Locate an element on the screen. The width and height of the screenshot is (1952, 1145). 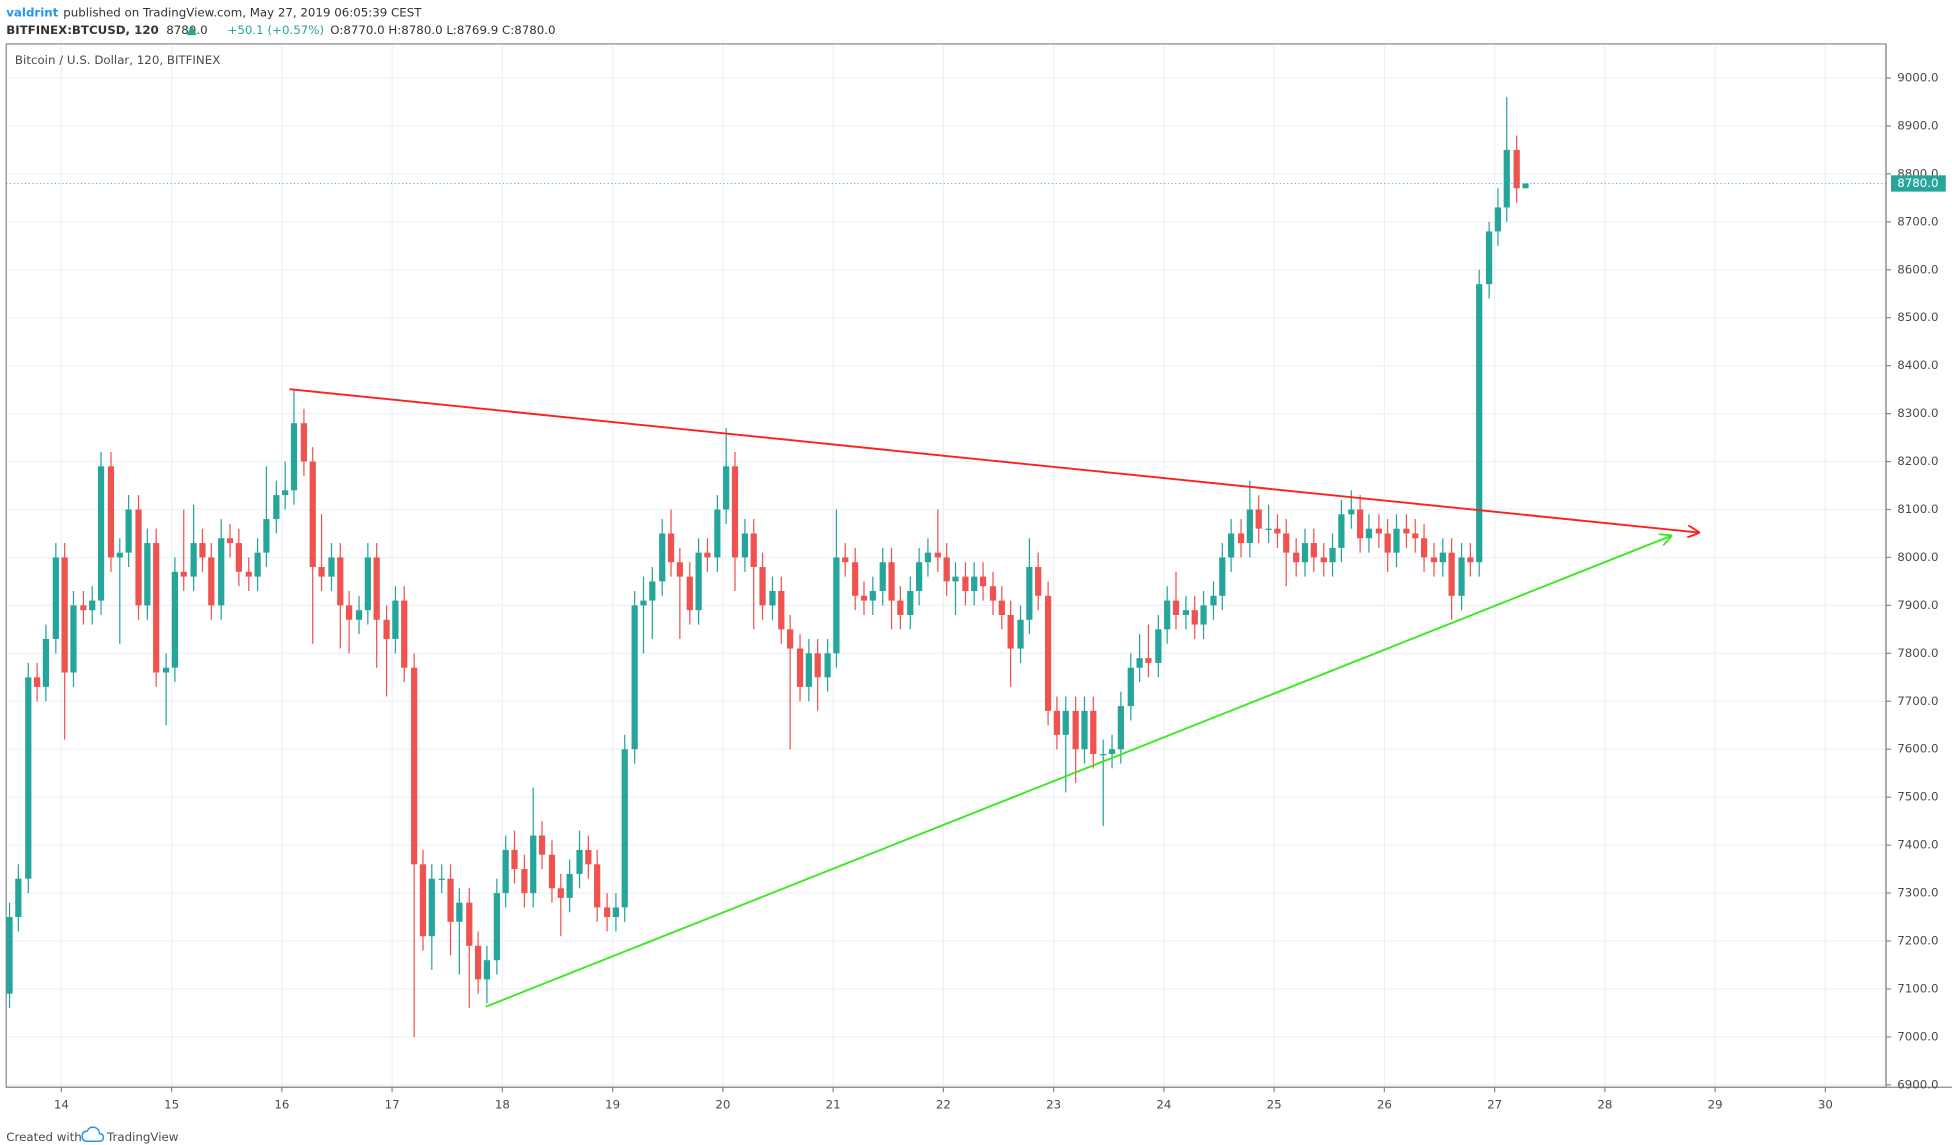
high: H:8780.0 is located at coordinates (415, 30).